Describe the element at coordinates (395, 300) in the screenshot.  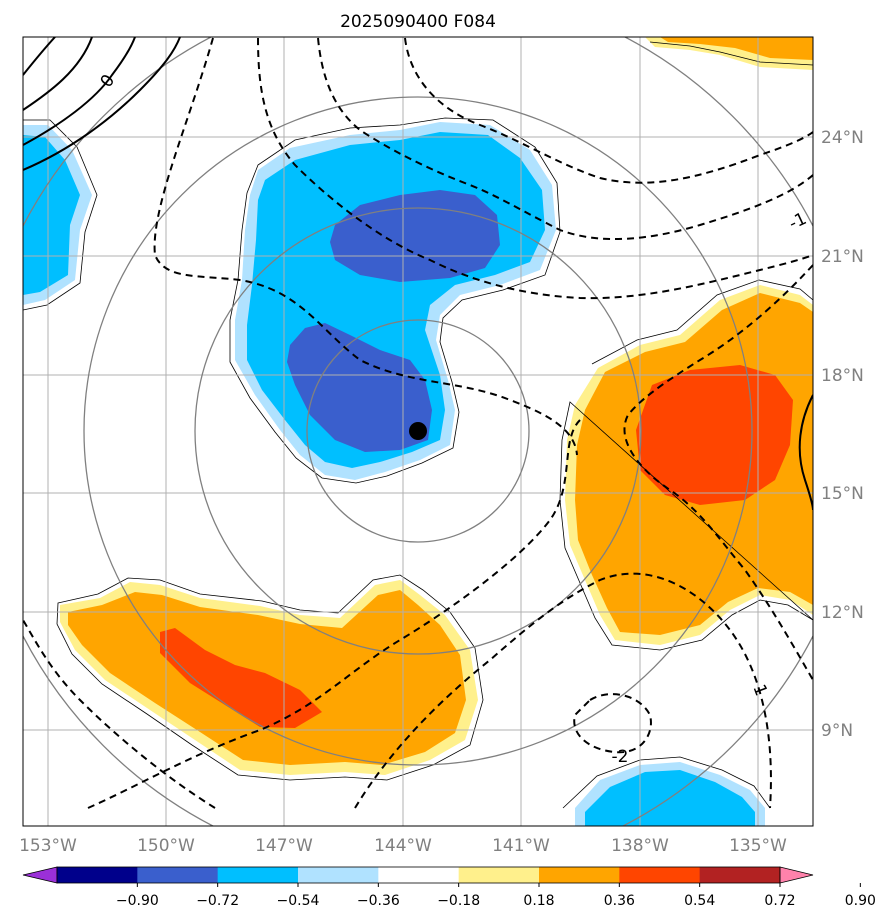
I see `outline-central` at that location.